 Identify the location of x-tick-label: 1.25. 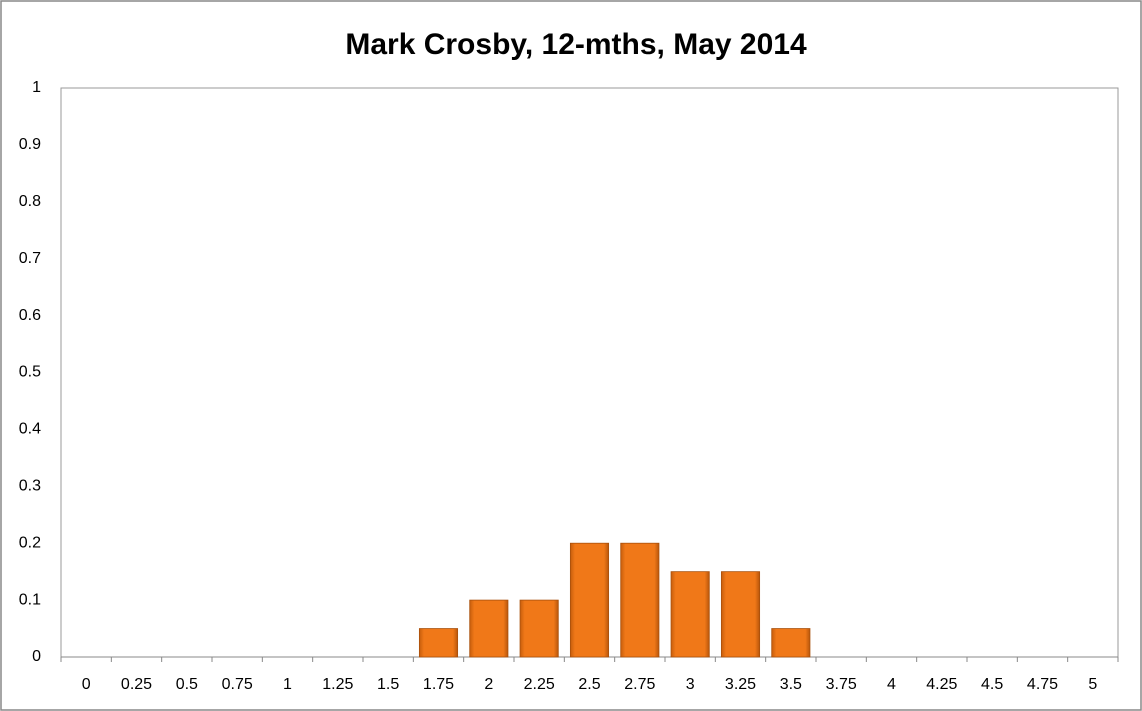
(337, 684).